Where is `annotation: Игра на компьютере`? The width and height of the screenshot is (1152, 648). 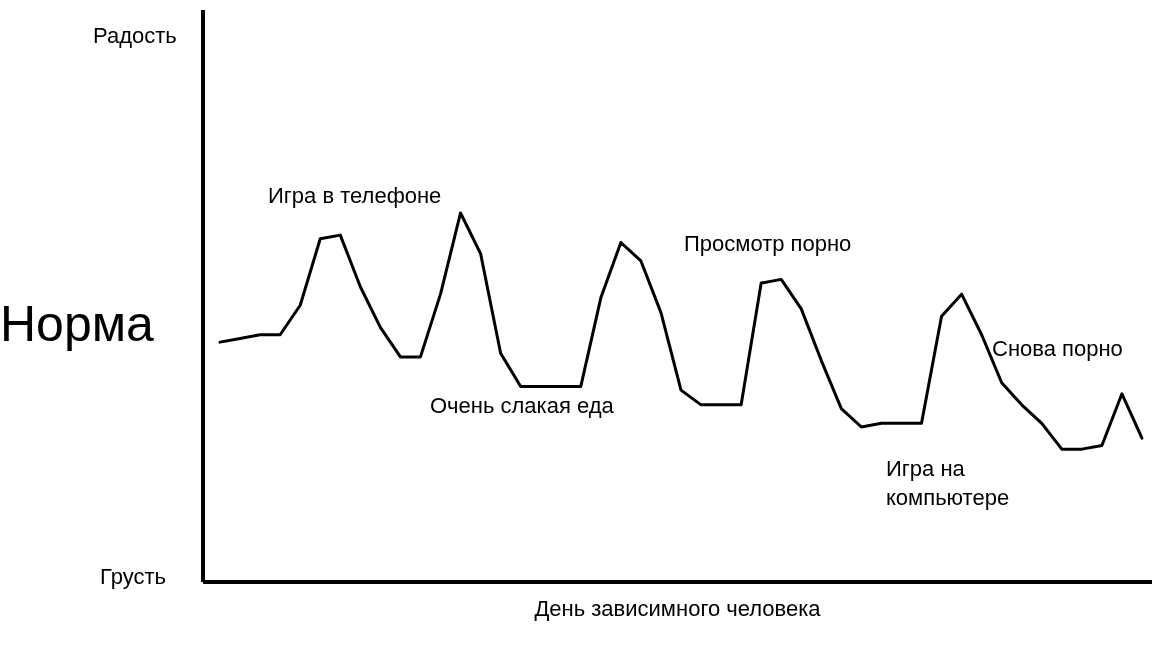
annotation: Игра на компьютере is located at coordinates (948, 483).